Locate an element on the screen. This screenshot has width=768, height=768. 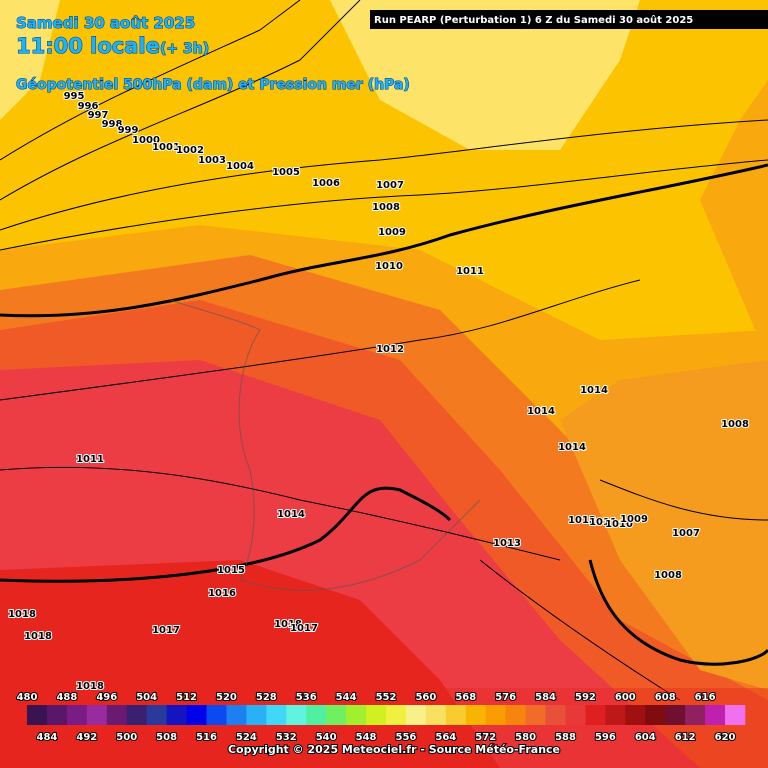
isobar-label: 997 is located at coordinates (98, 115).